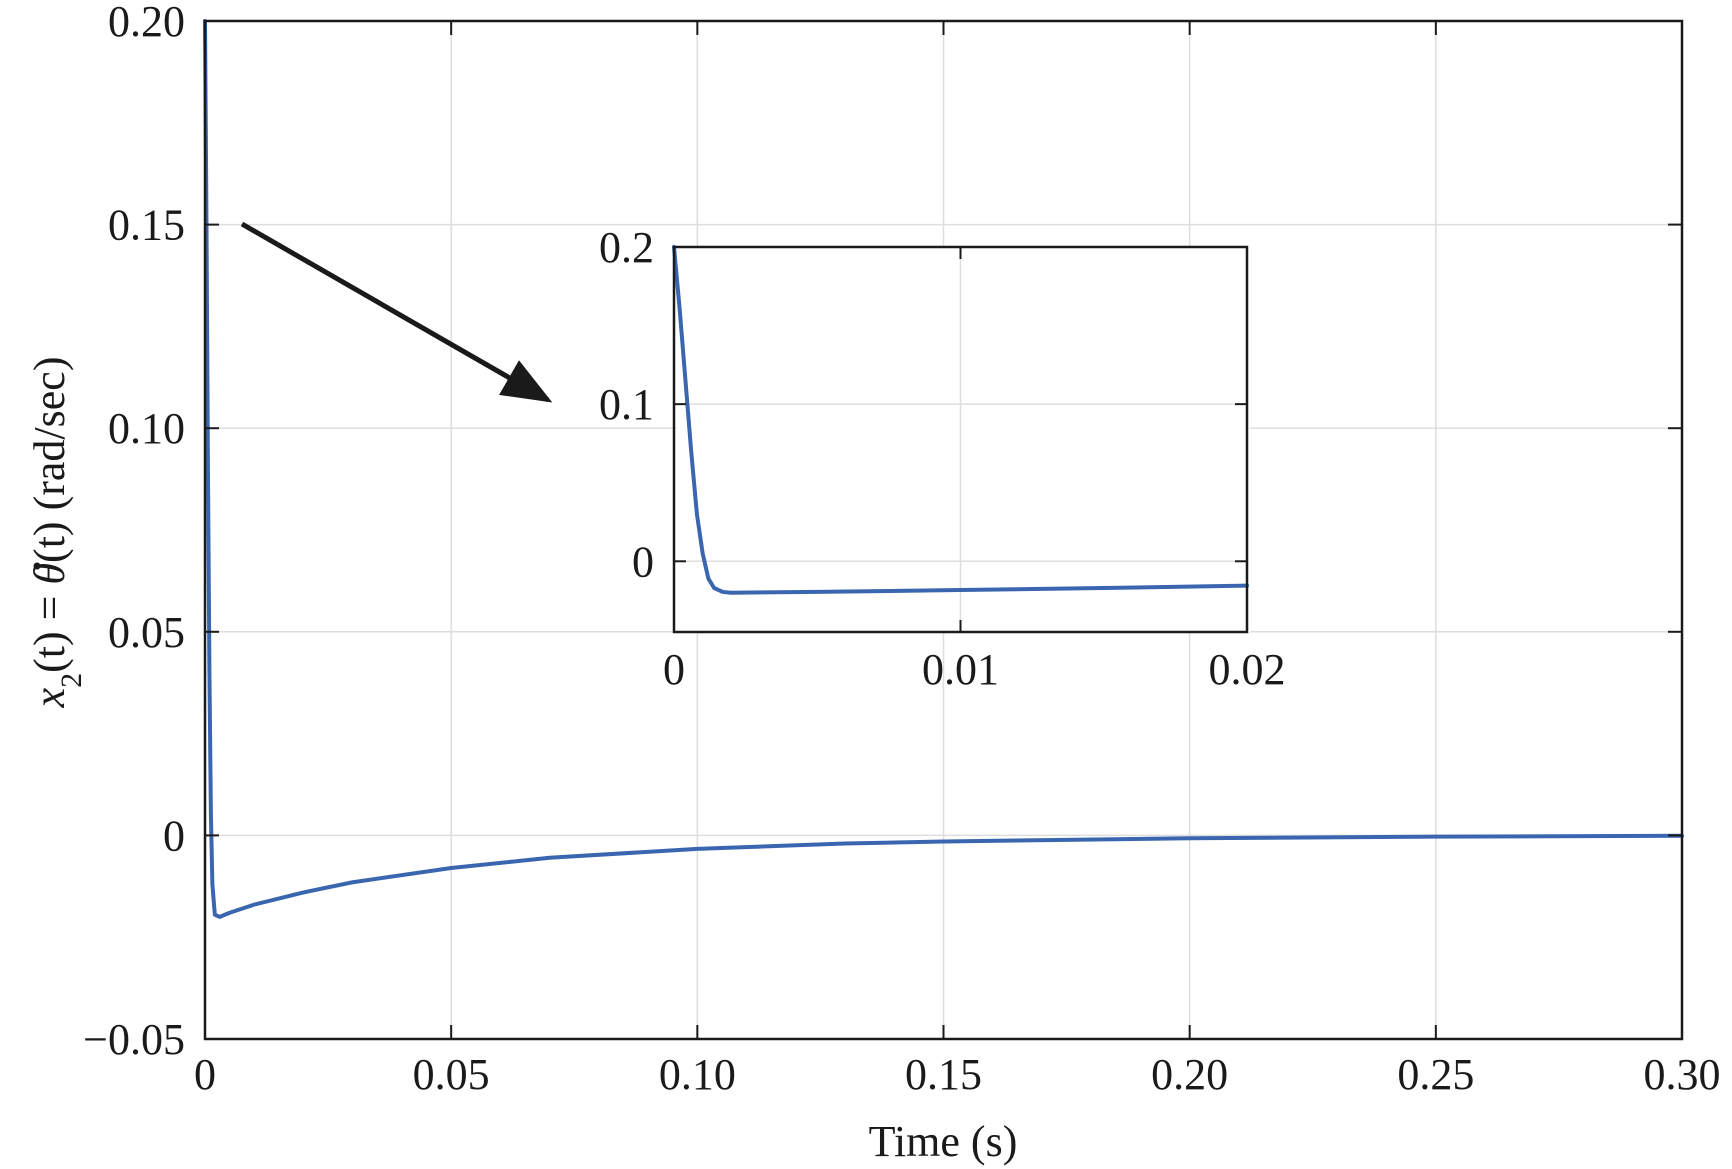 This screenshot has width=1732, height=1169. Describe the element at coordinates (49, 629) in the screenshot. I see `y-axis-title-mid: (t) =` at that location.